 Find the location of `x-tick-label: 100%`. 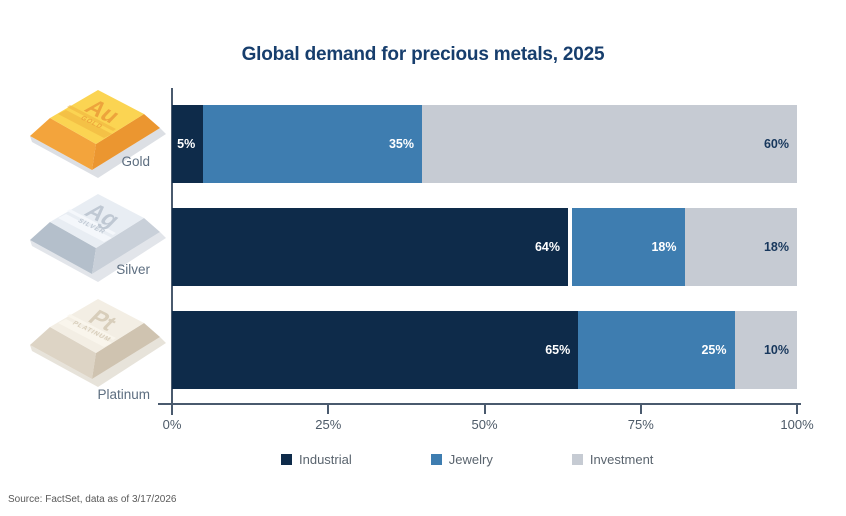

x-tick-label: 100% is located at coordinates (797, 424).